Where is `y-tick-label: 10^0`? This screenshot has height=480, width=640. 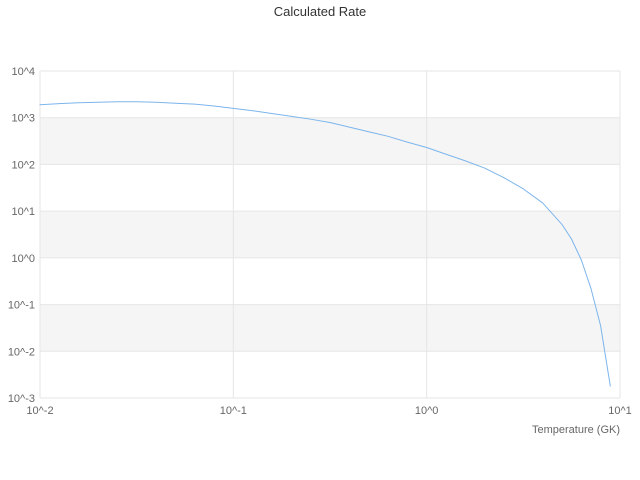
y-tick-label: 10^0 is located at coordinates (23, 259).